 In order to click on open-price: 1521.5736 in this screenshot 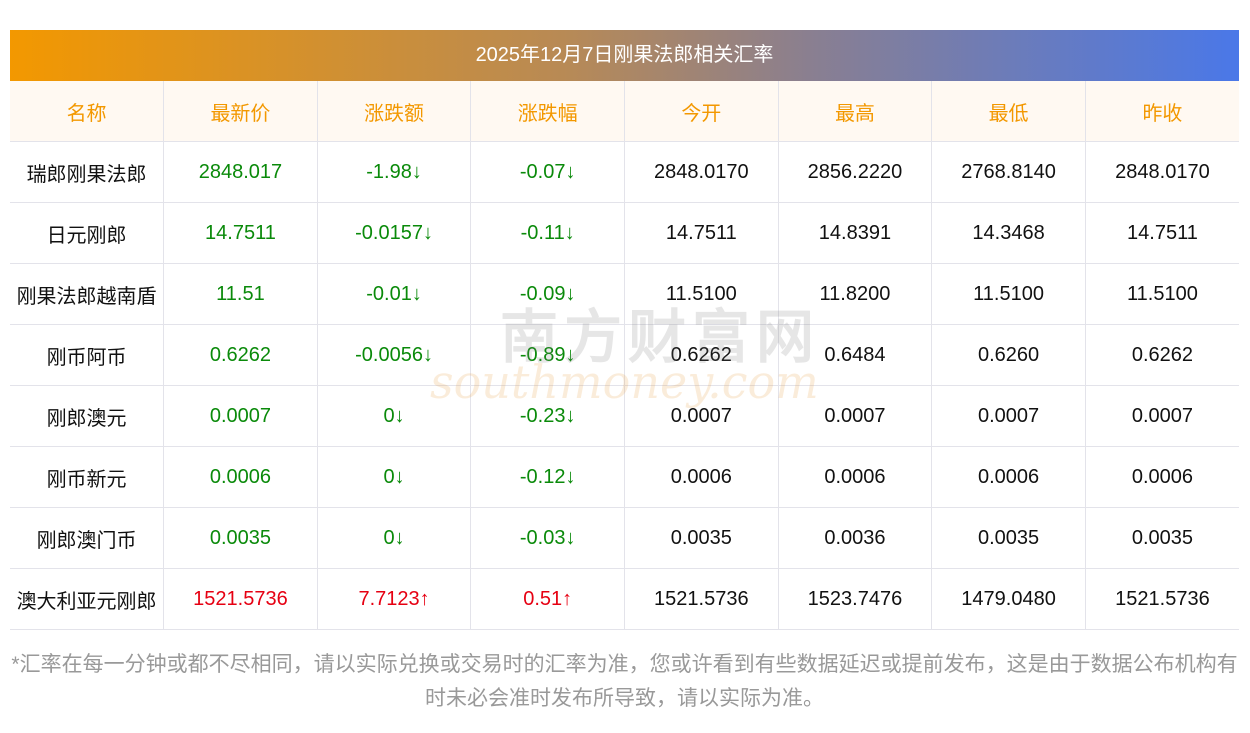, I will do `click(701, 599)`.